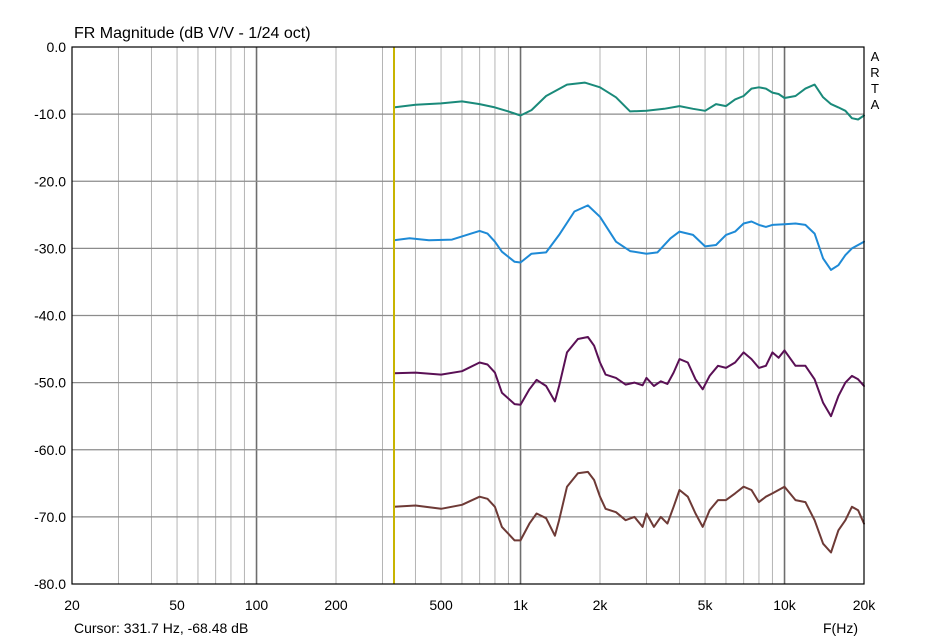 The width and height of the screenshot is (937, 641). What do you see at coordinates (706, 605) in the screenshot?
I see `x-tick-label: 5k` at bounding box center [706, 605].